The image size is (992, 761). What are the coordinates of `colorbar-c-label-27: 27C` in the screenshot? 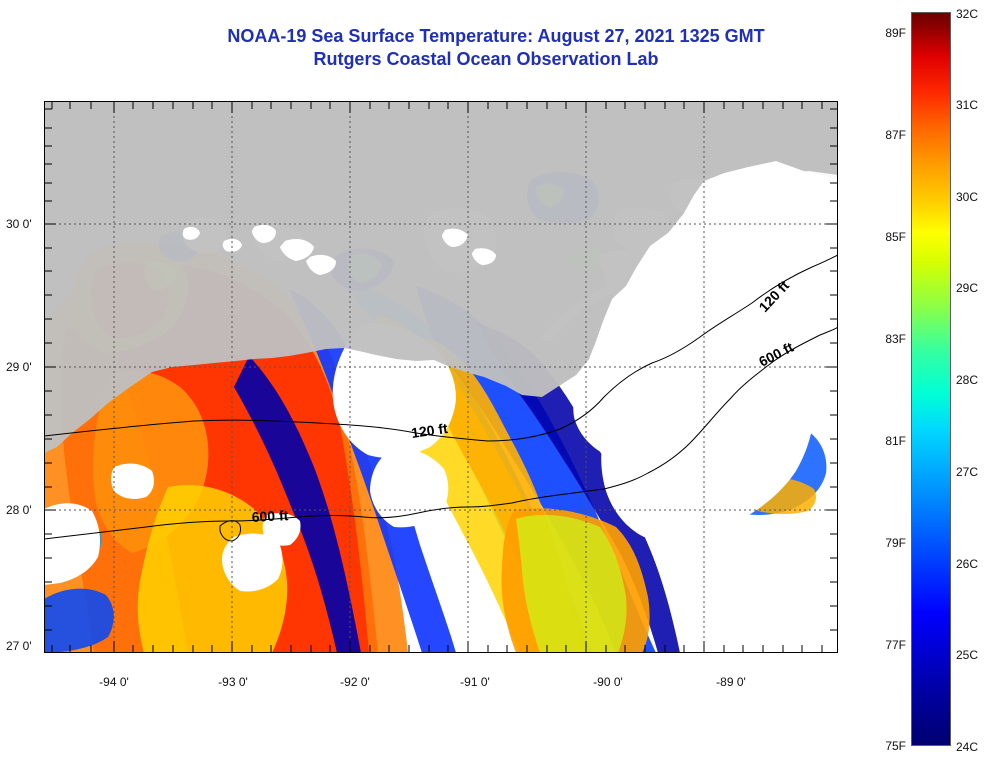 It's located at (967, 472).